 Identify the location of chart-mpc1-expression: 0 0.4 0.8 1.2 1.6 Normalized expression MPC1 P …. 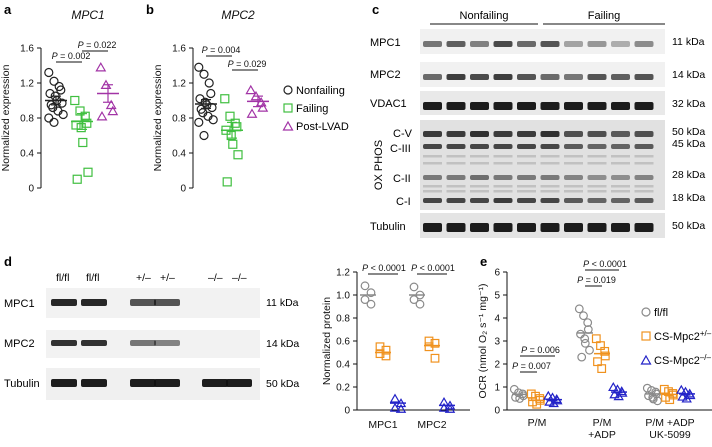
(59, 101).